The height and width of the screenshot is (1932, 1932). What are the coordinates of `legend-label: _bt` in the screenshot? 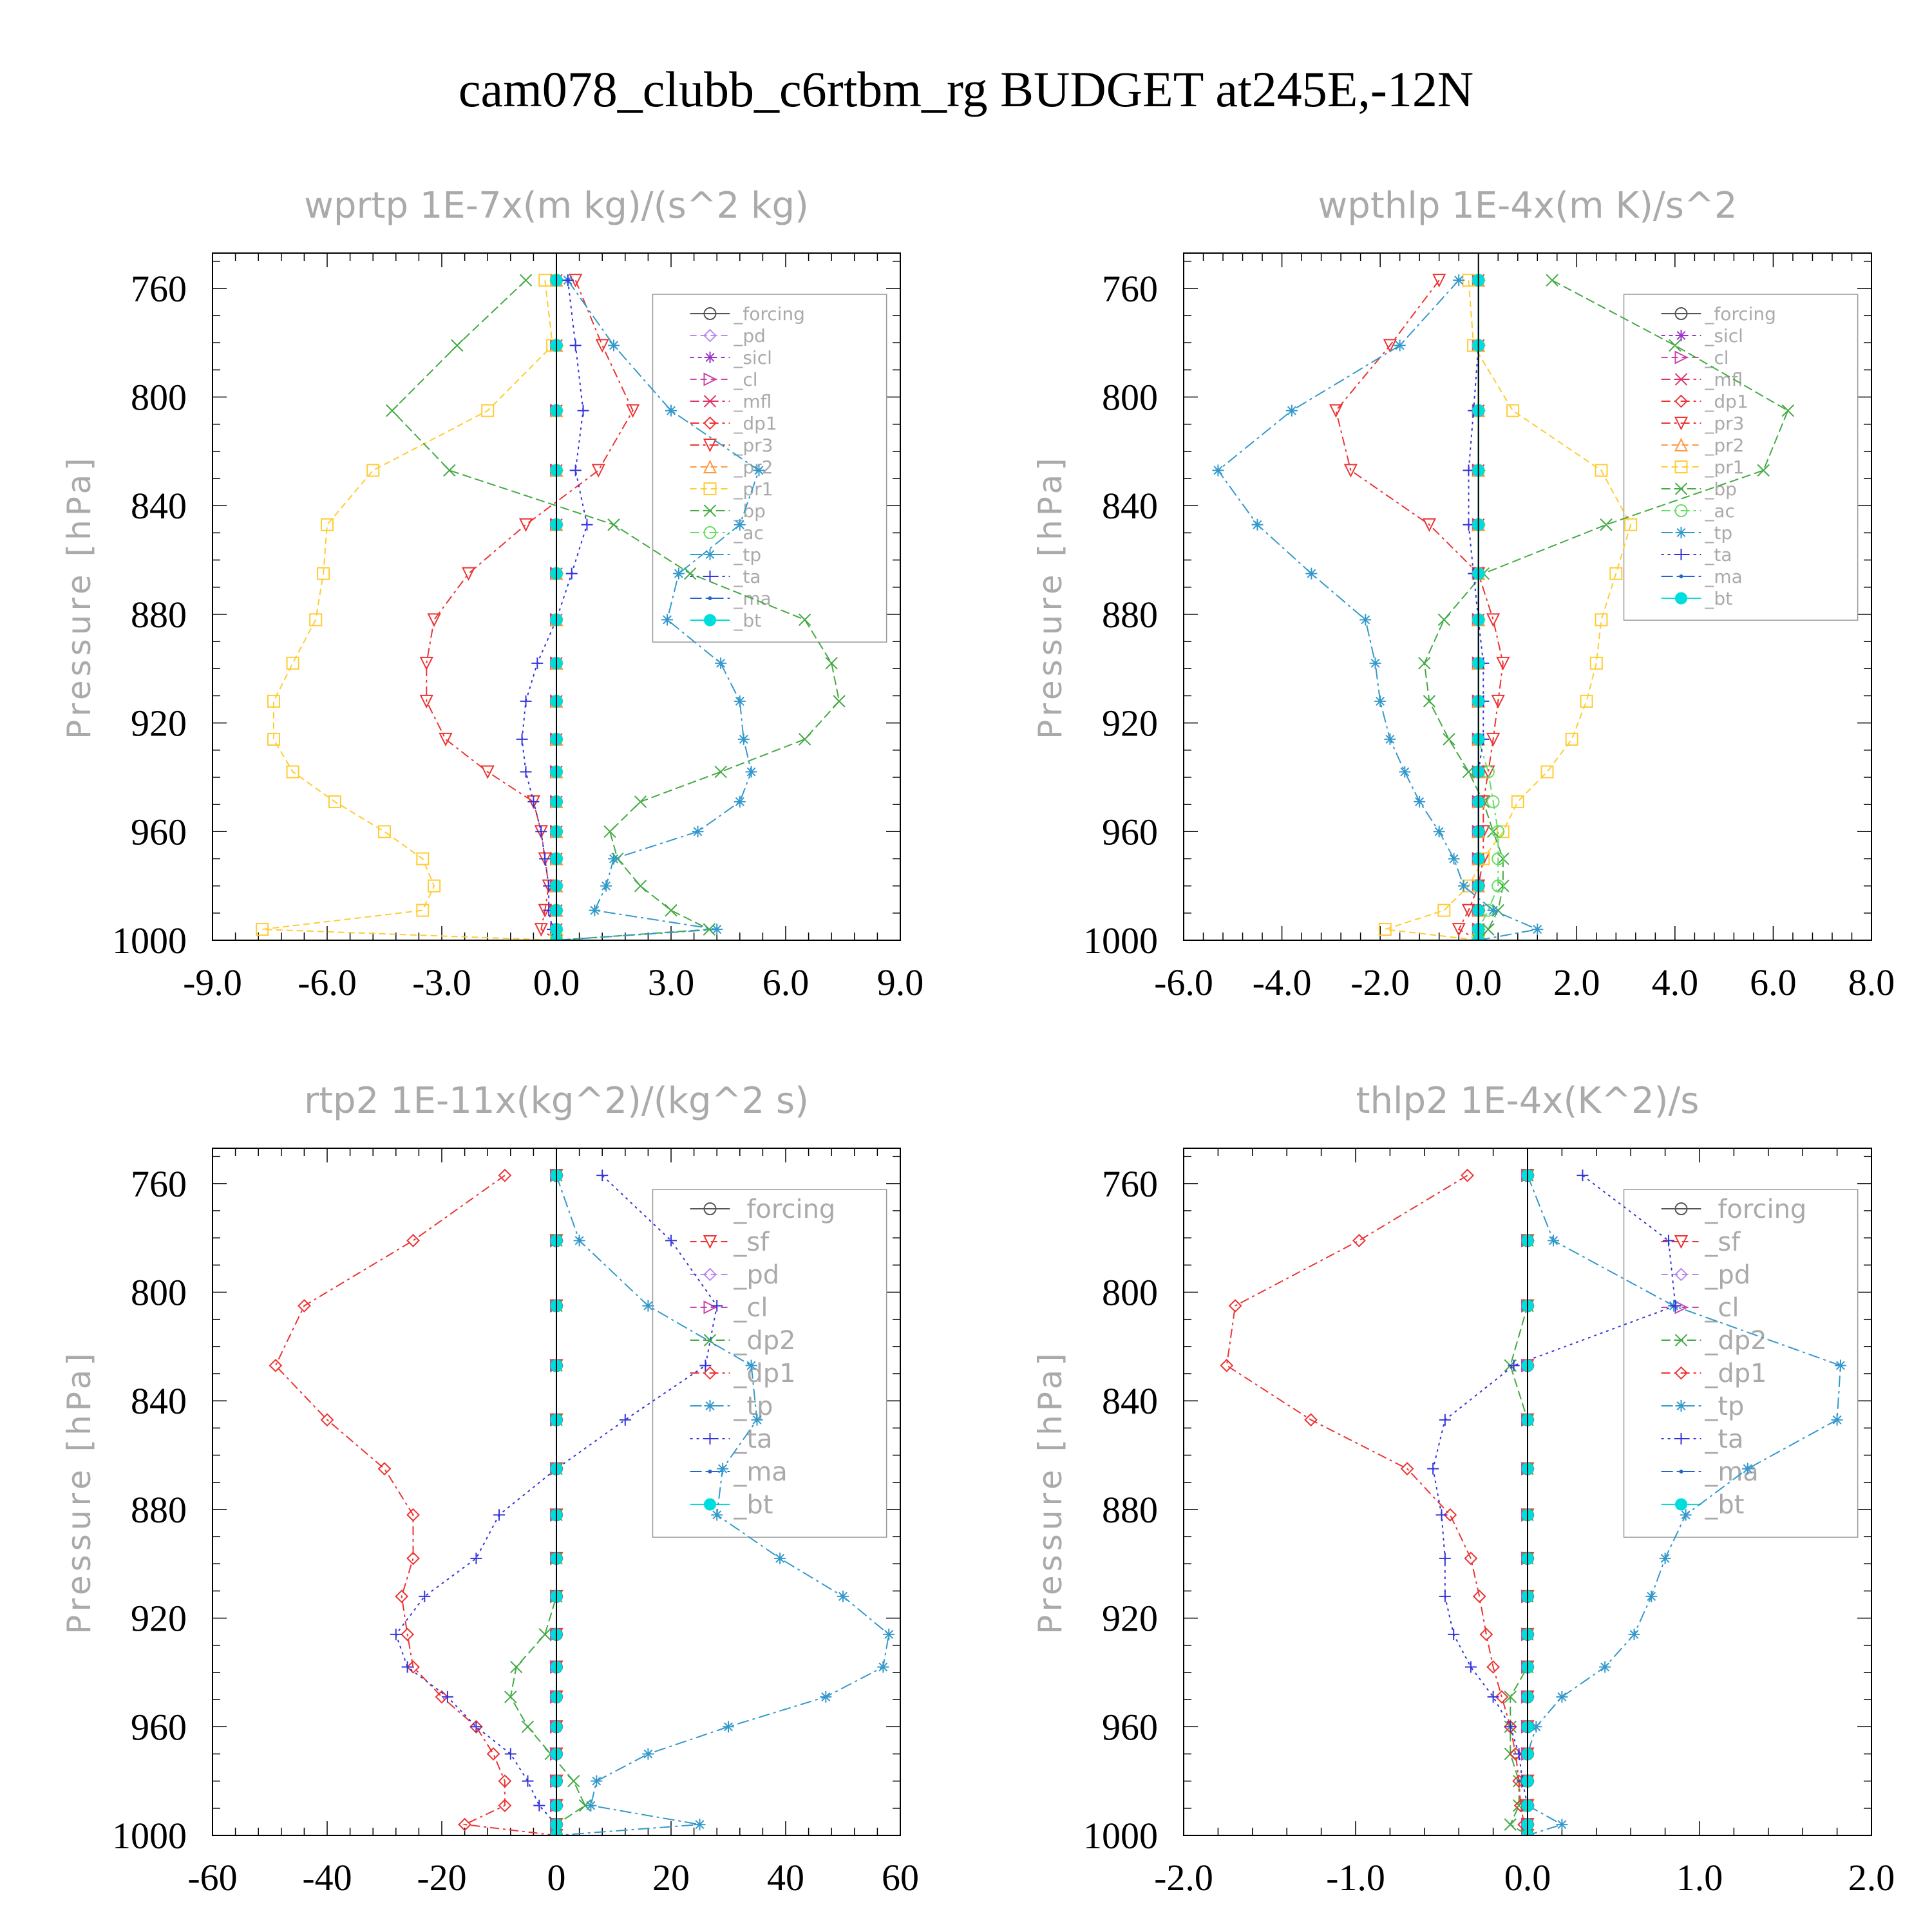 It's located at (1718, 598).